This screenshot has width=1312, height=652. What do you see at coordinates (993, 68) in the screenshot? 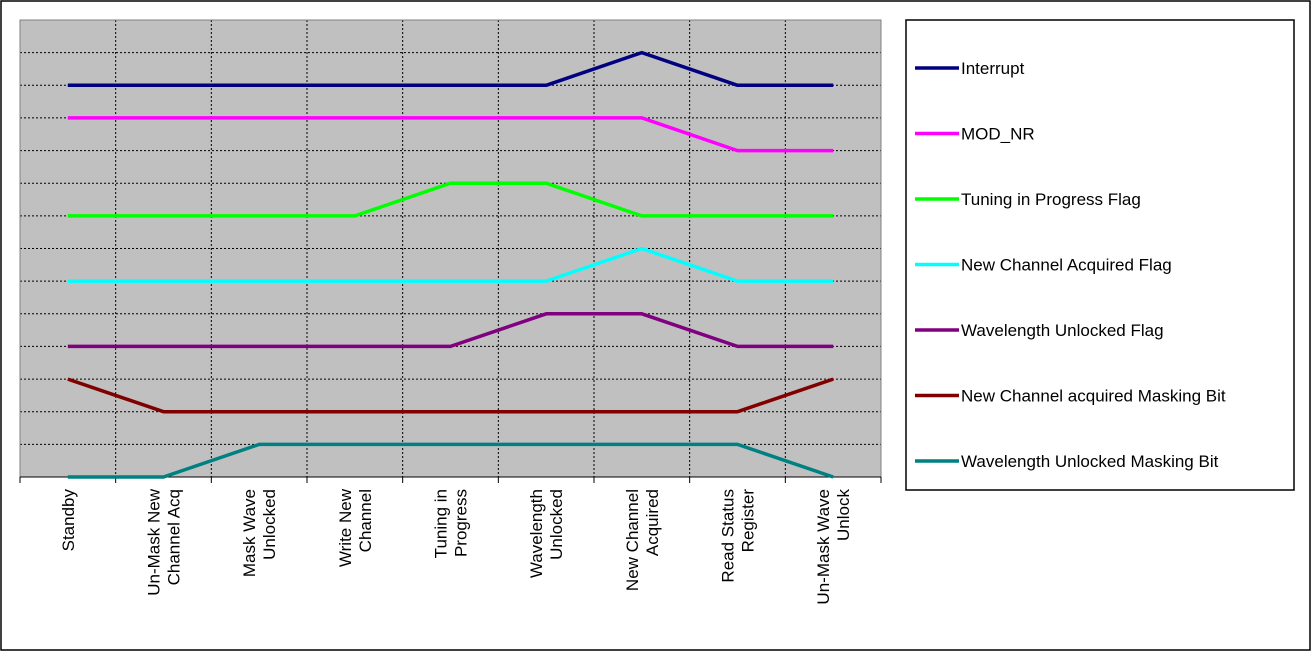
I see `legend-label-interrupt: Interrupt` at bounding box center [993, 68].